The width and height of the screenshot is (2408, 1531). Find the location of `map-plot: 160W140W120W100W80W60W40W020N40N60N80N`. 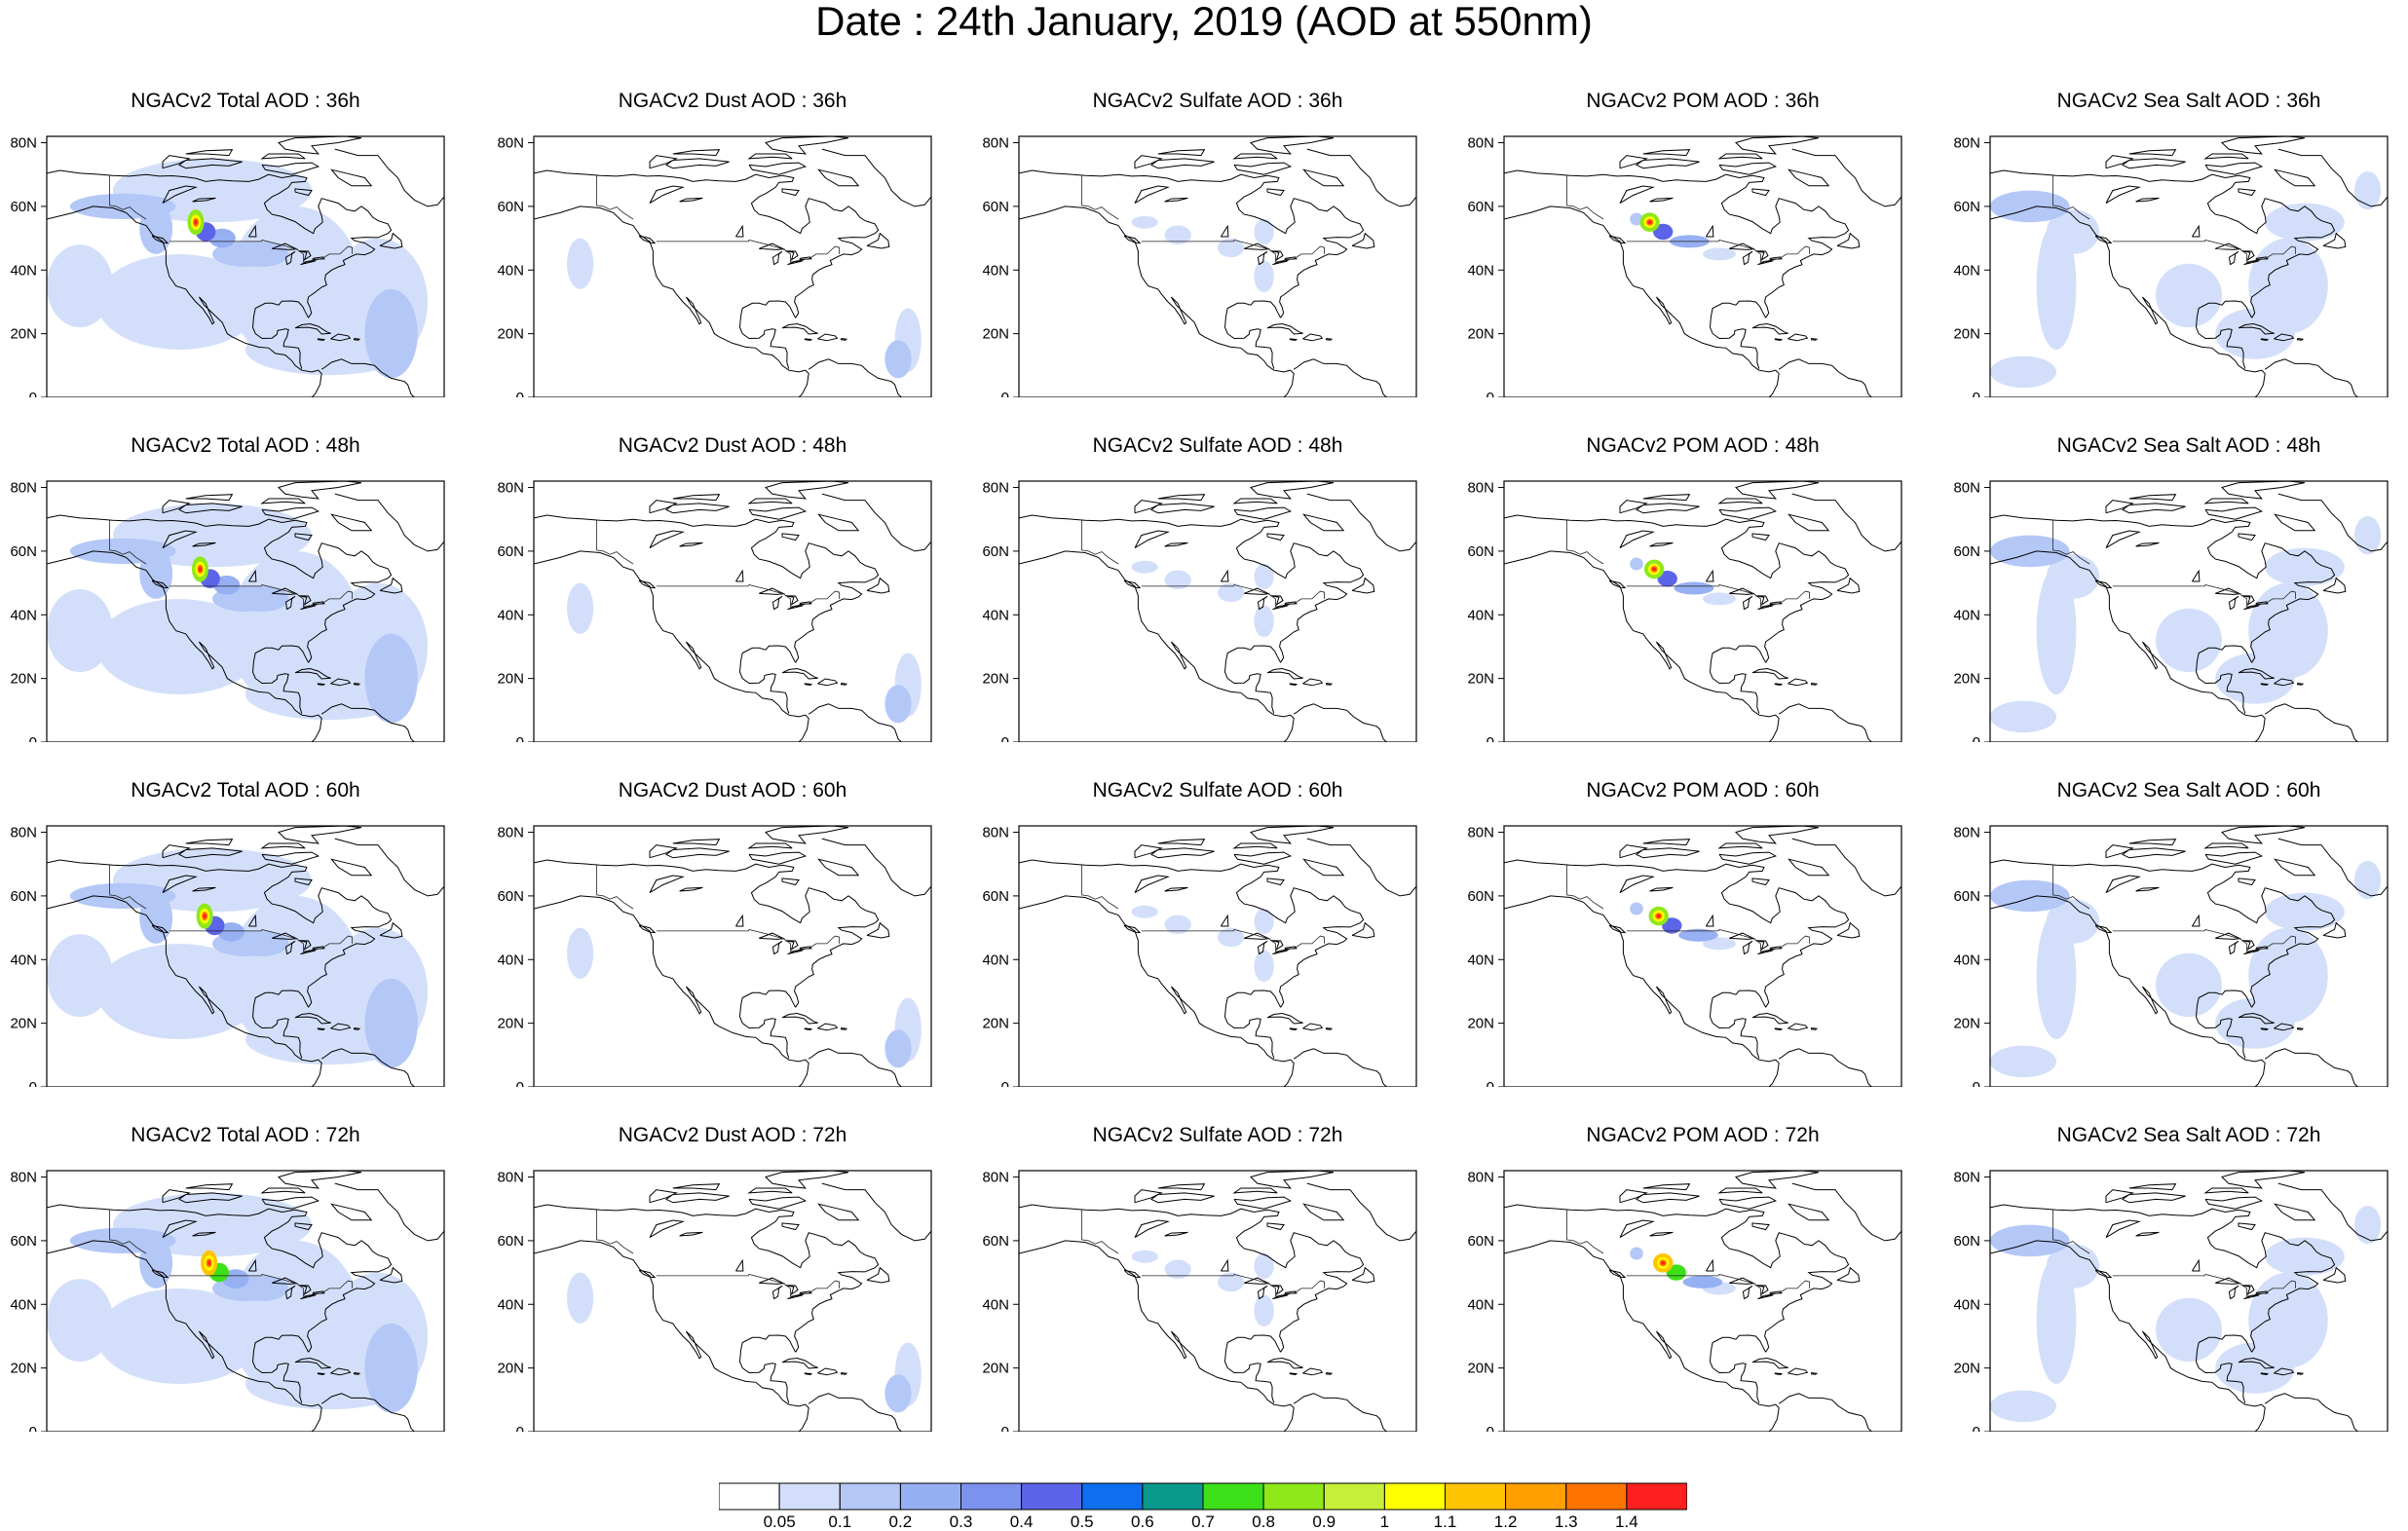

map-plot: 160W140W120W100W80W60W40W020N40N60N80N is located at coordinates (1684, 611).